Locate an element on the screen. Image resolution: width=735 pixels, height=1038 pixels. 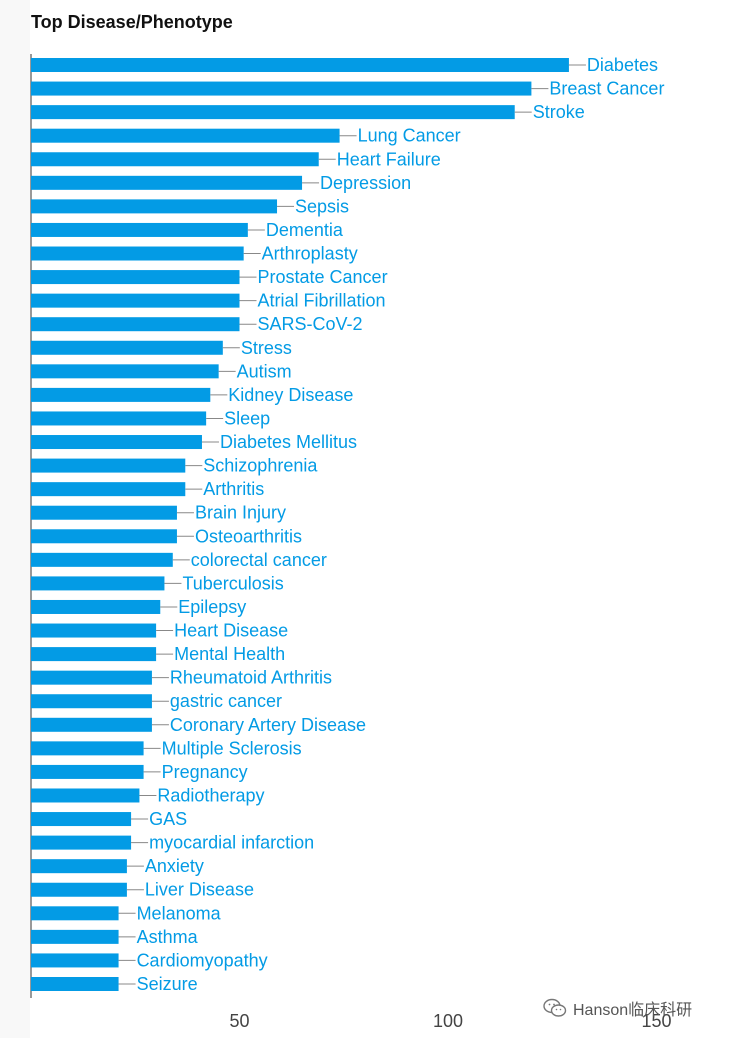
category-label: Sleep is located at coordinates (247, 418).